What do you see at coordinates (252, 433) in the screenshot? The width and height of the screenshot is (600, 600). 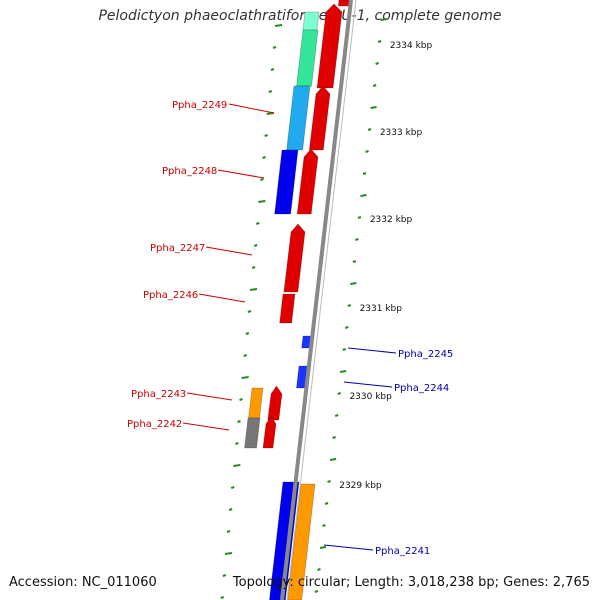 I see `feature-grey` at bounding box center [252, 433].